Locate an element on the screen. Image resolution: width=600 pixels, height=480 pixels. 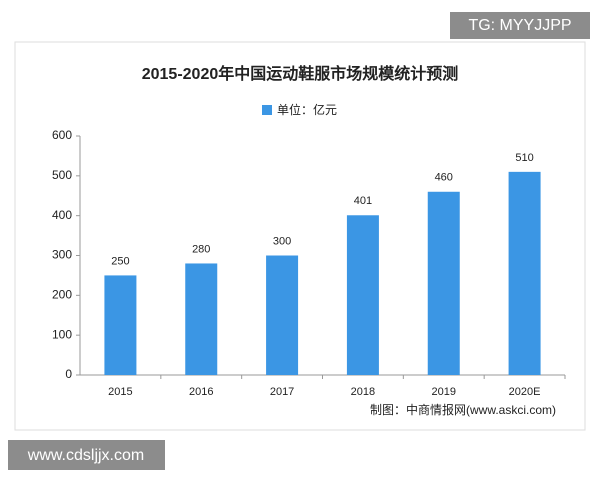
overlay-text: www.cdsljjx.com is located at coordinates (85, 455).